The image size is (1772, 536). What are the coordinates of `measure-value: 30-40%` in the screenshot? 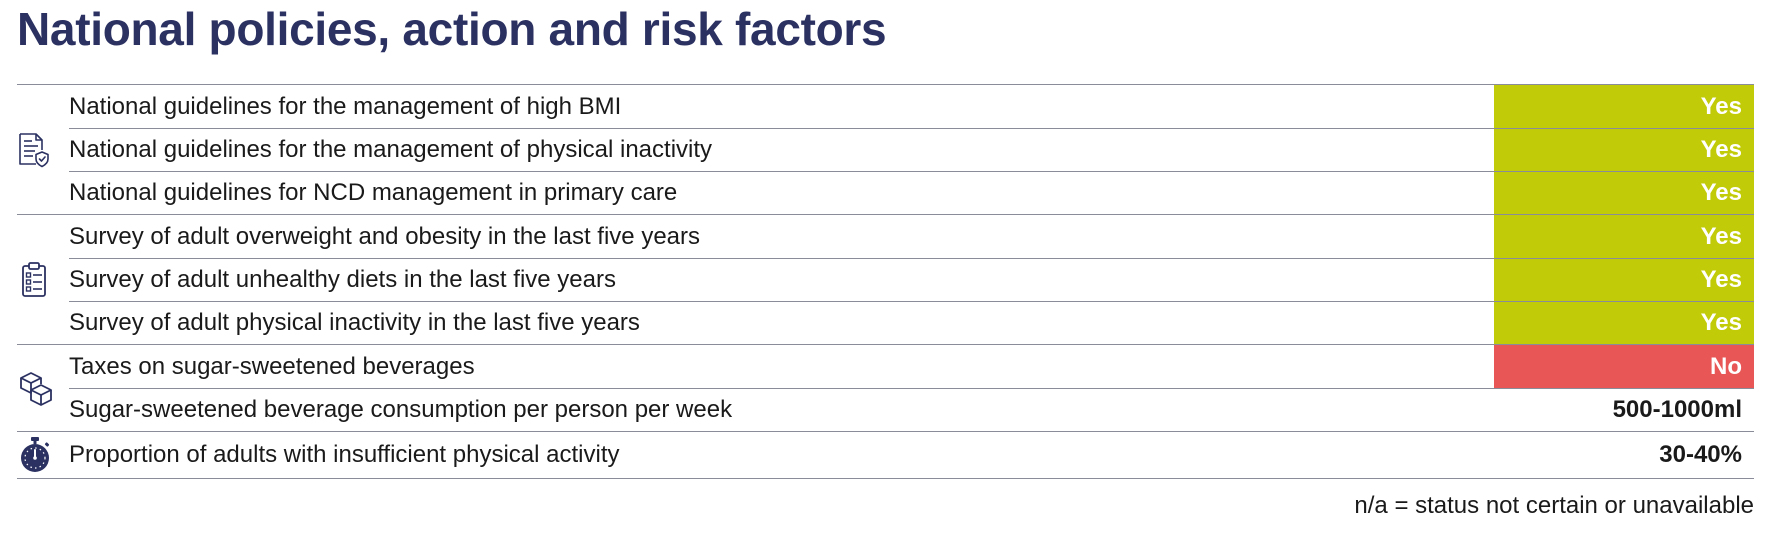 It's located at (1700, 454).